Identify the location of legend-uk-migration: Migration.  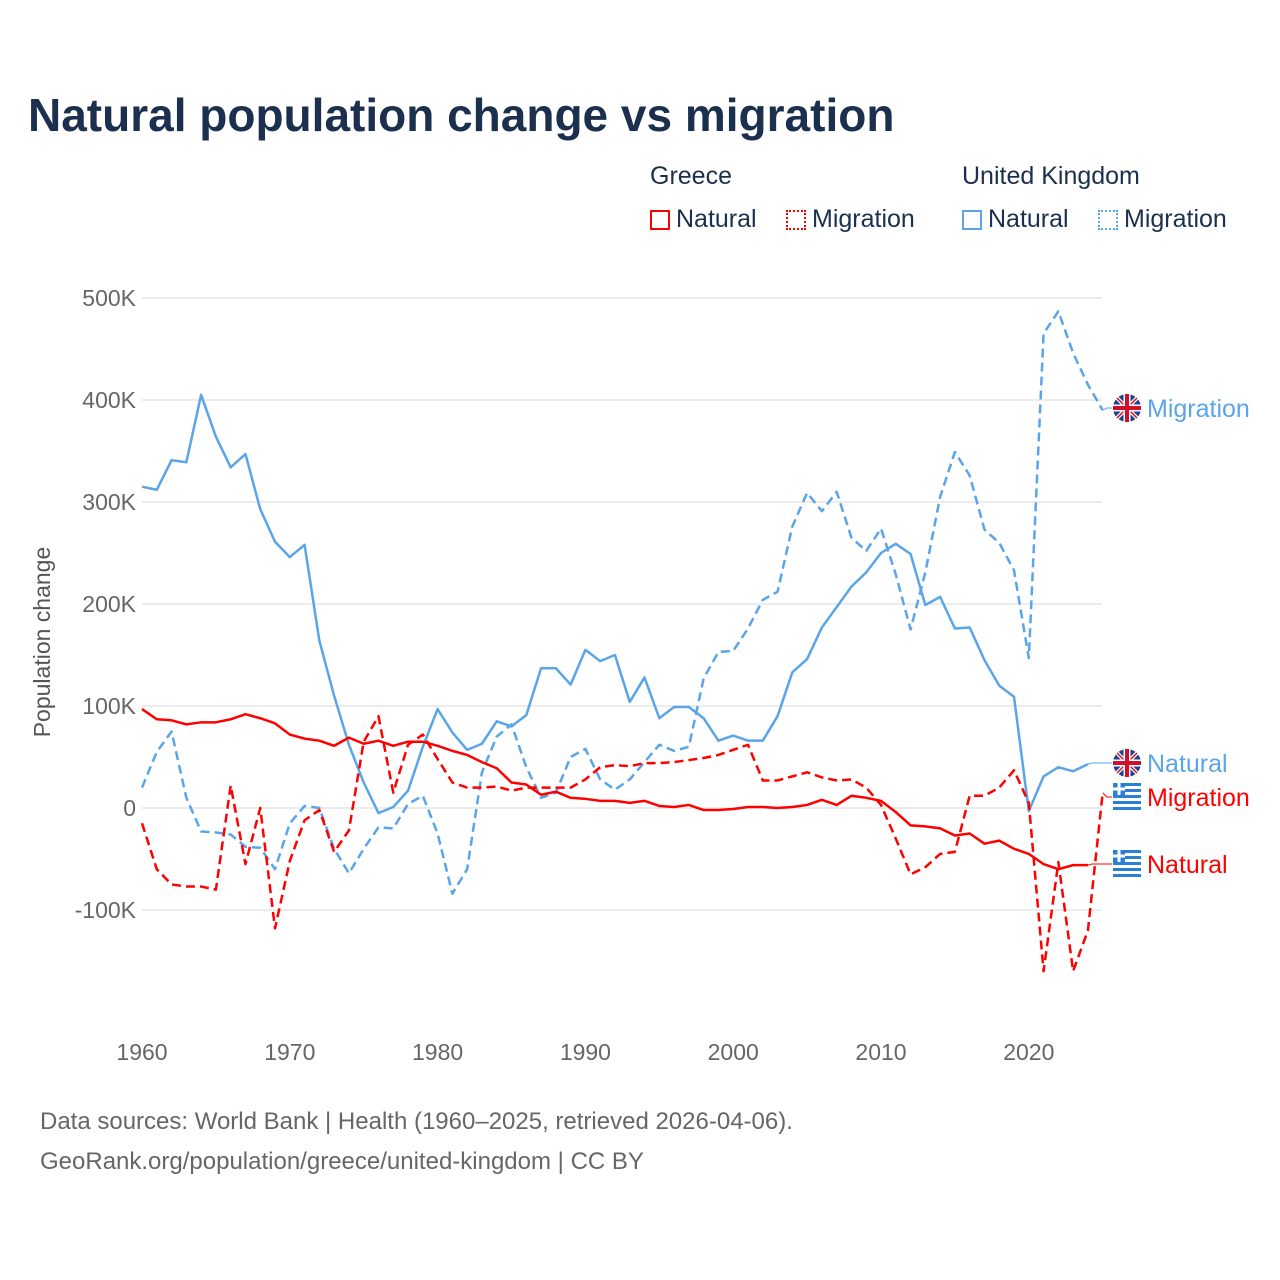
(1162, 219).